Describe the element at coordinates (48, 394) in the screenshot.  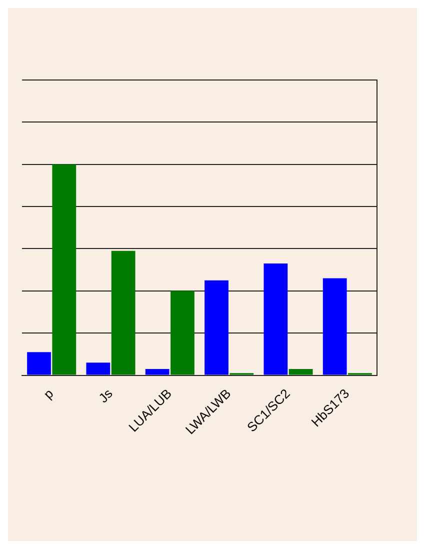
I see `x-tick-label: p` at that location.